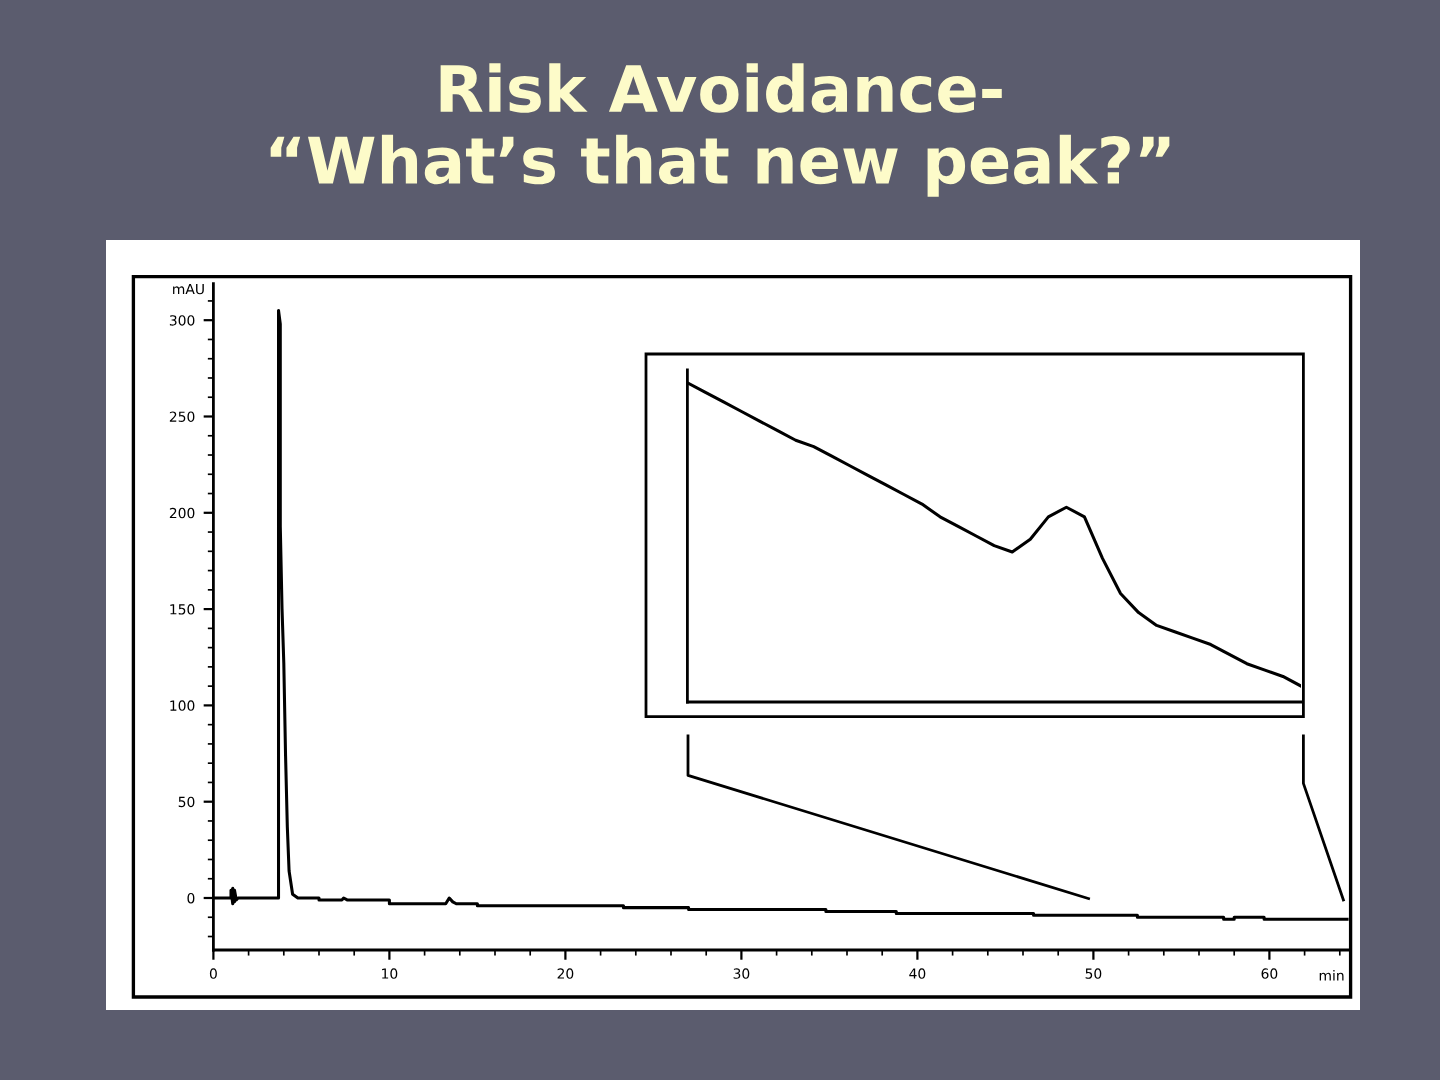  Describe the element at coordinates (720, 130) in the screenshot. I see `chart-title: Risk Avoidance- “What’s that new peak?”` at that location.